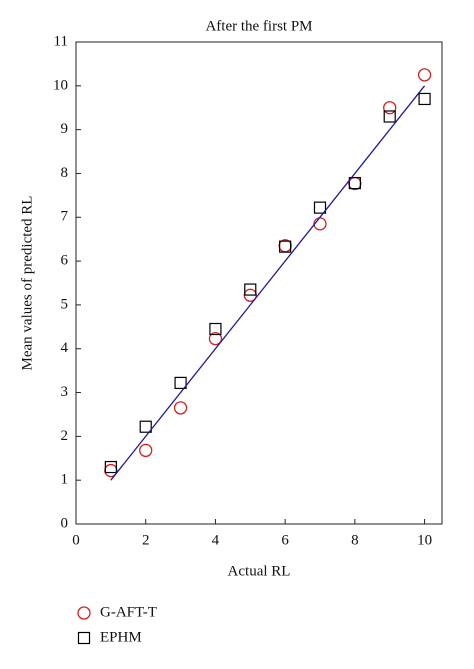  Describe the element at coordinates (65, 217) in the screenshot. I see `y-tick-label: 7` at that location.